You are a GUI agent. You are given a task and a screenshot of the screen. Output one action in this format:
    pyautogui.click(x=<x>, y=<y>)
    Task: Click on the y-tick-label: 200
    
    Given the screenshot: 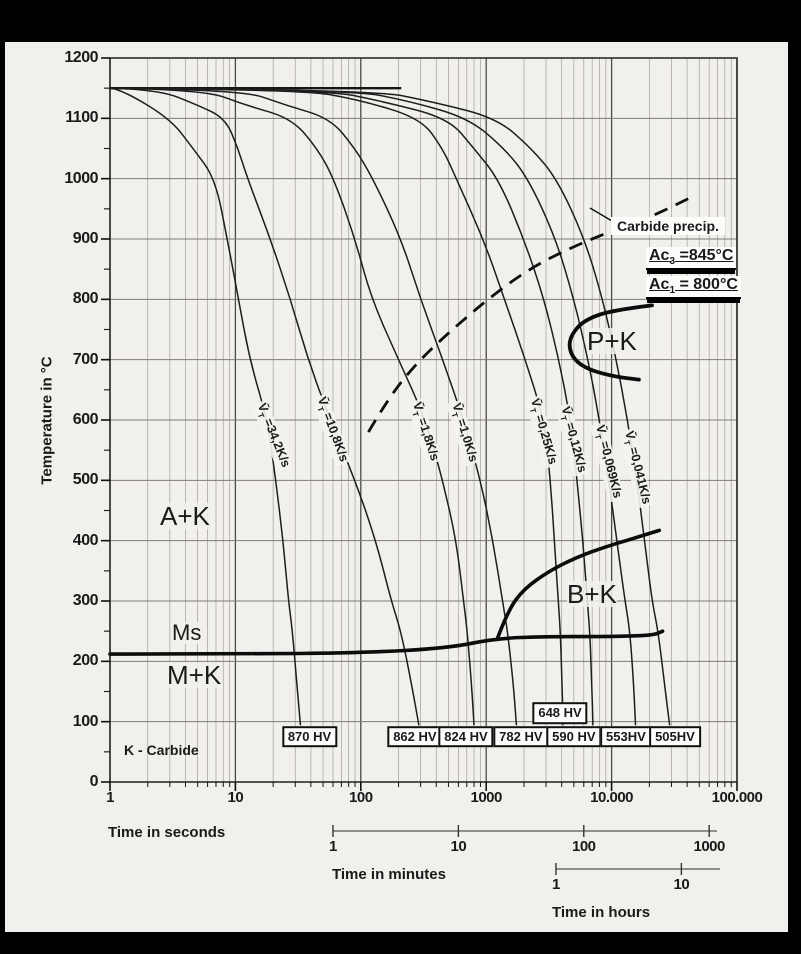 What is the action you would take?
    pyautogui.click(x=85, y=661)
    